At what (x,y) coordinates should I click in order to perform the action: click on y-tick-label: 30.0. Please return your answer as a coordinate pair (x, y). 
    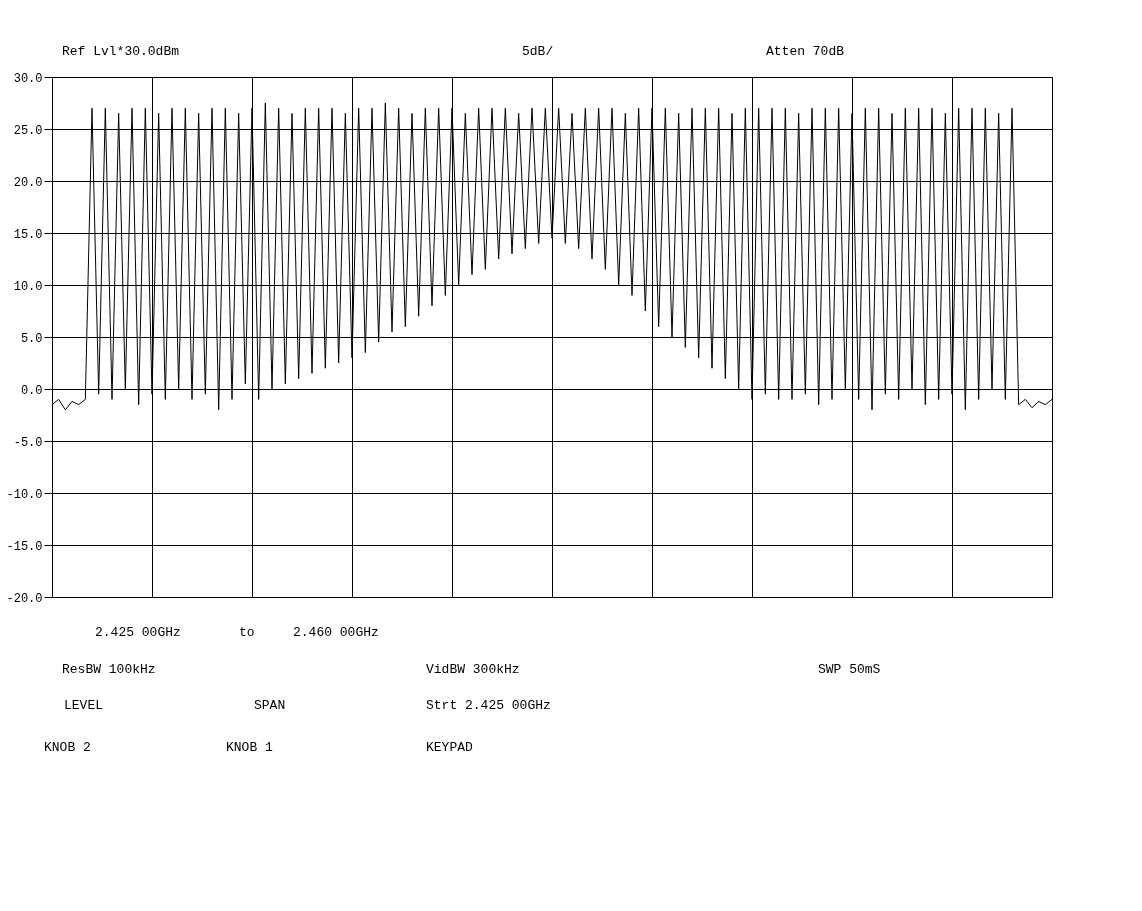
    Looking at the image, I should click on (28, 78).